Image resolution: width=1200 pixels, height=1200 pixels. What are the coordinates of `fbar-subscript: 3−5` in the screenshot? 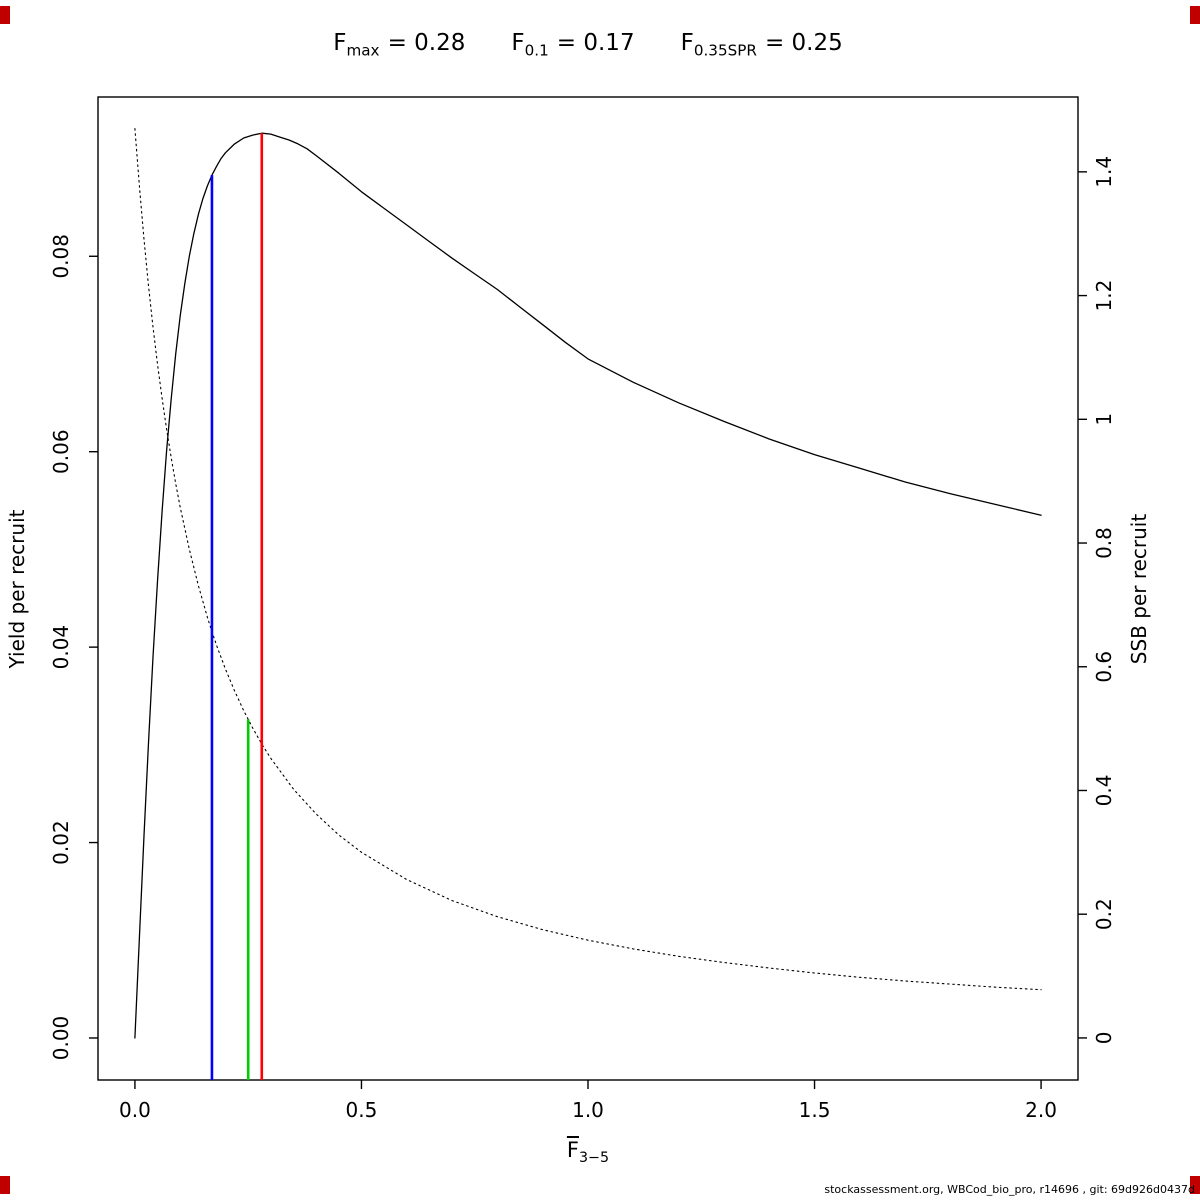 It's located at (594, 1158).